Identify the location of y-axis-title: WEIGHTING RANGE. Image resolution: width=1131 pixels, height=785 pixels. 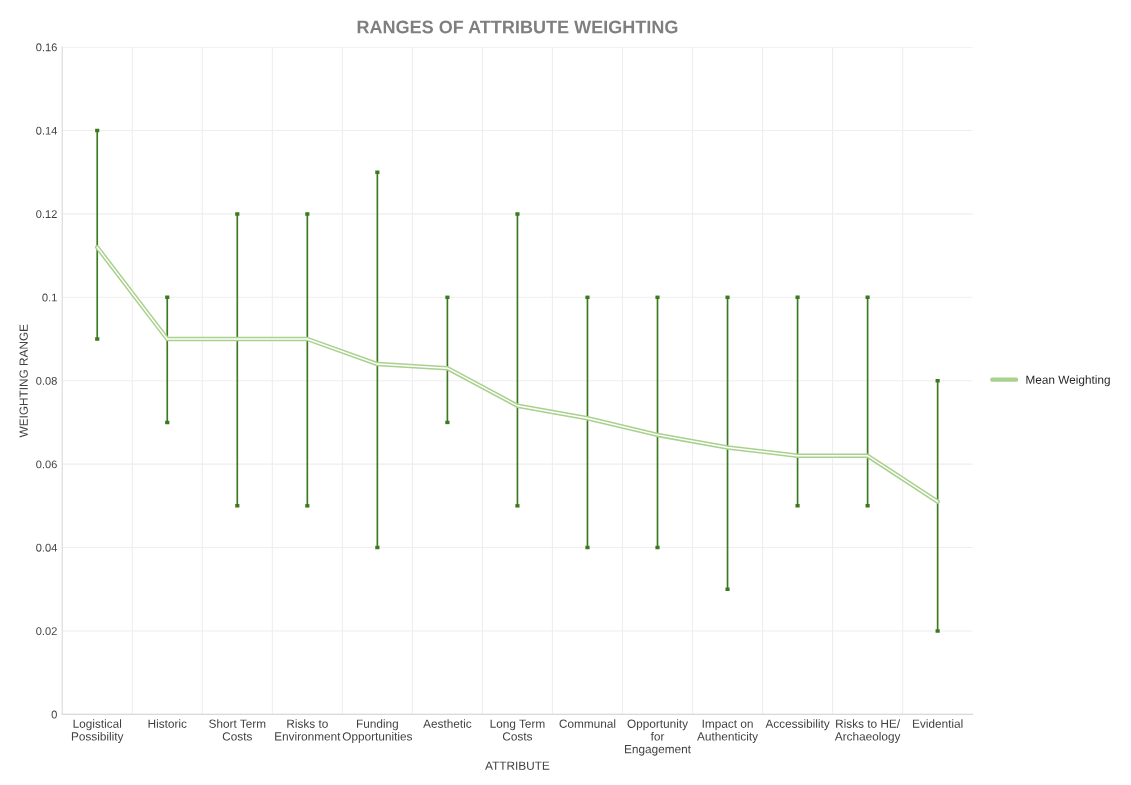
(23, 381).